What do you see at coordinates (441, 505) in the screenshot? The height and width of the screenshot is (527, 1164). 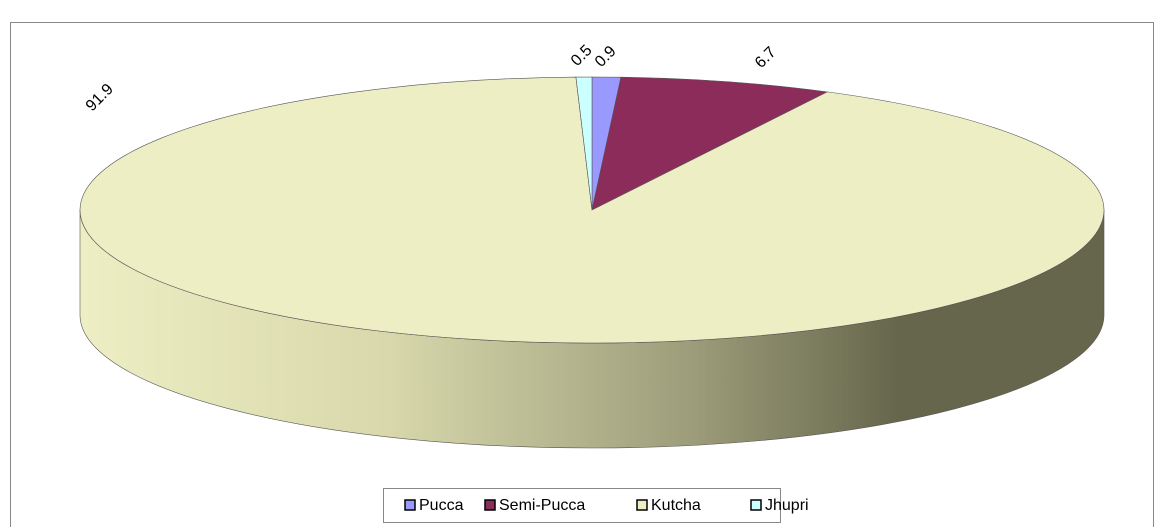 I see `legend-label: Pucca` at bounding box center [441, 505].